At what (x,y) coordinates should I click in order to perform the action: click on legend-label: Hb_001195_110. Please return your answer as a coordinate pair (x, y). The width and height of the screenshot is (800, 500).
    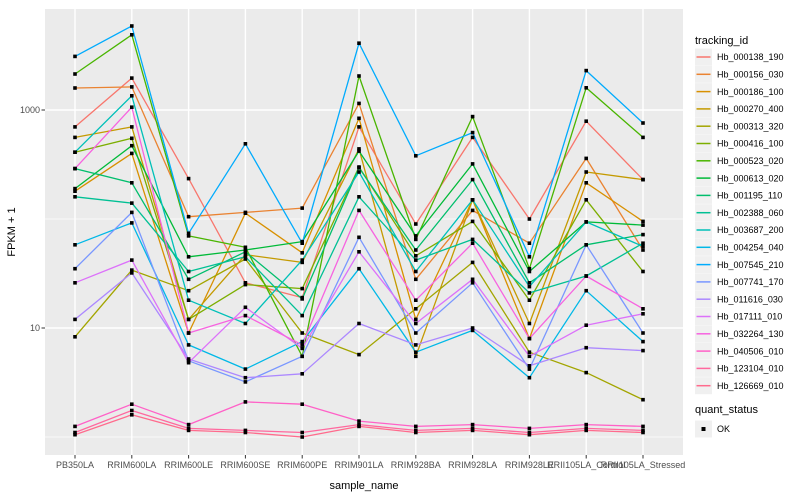
    Looking at the image, I should click on (749, 196).